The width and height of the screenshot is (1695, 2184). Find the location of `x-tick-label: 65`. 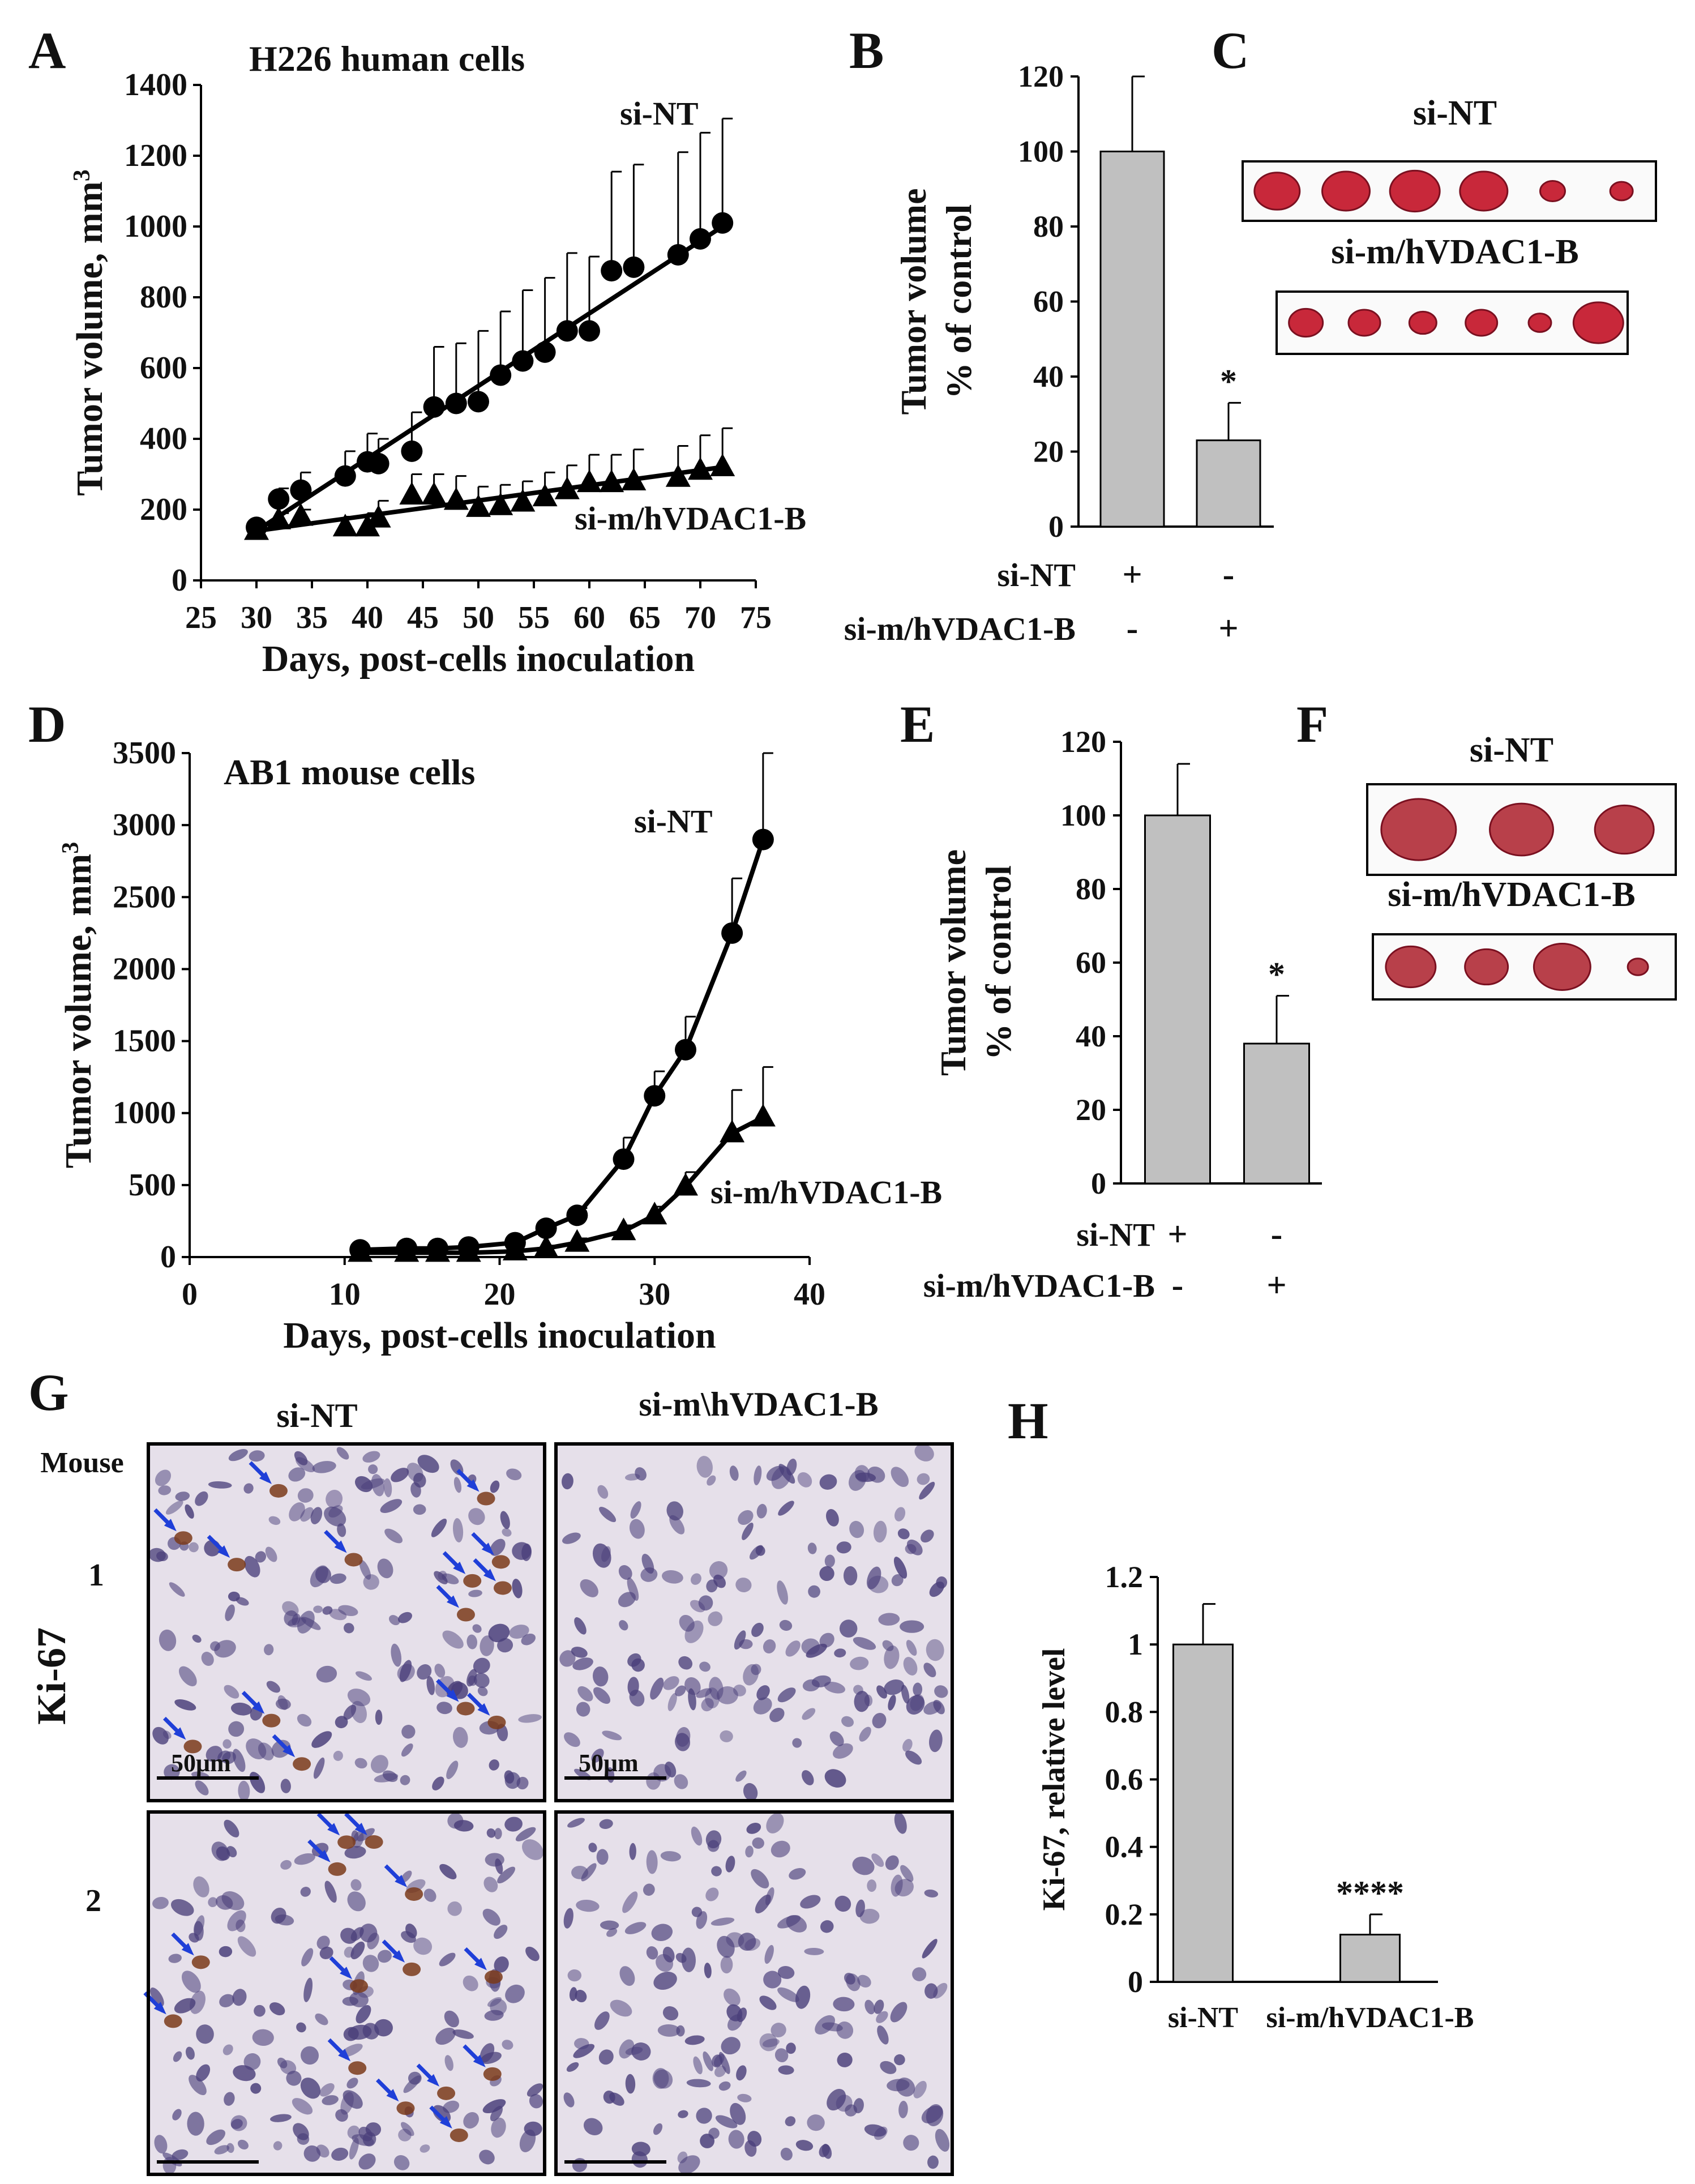

x-tick-label: 65 is located at coordinates (645, 617).